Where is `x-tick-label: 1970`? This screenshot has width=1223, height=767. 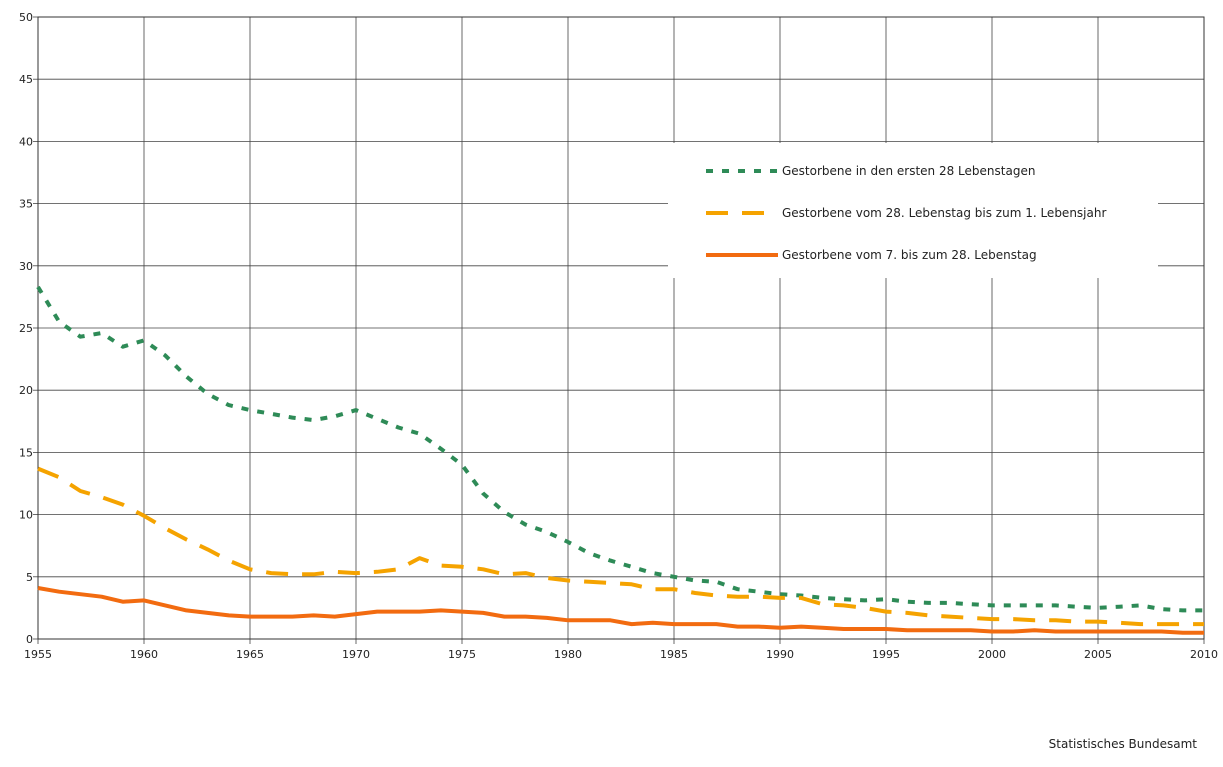
x-tick-label: 1970 is located at coordinates (356, 654).